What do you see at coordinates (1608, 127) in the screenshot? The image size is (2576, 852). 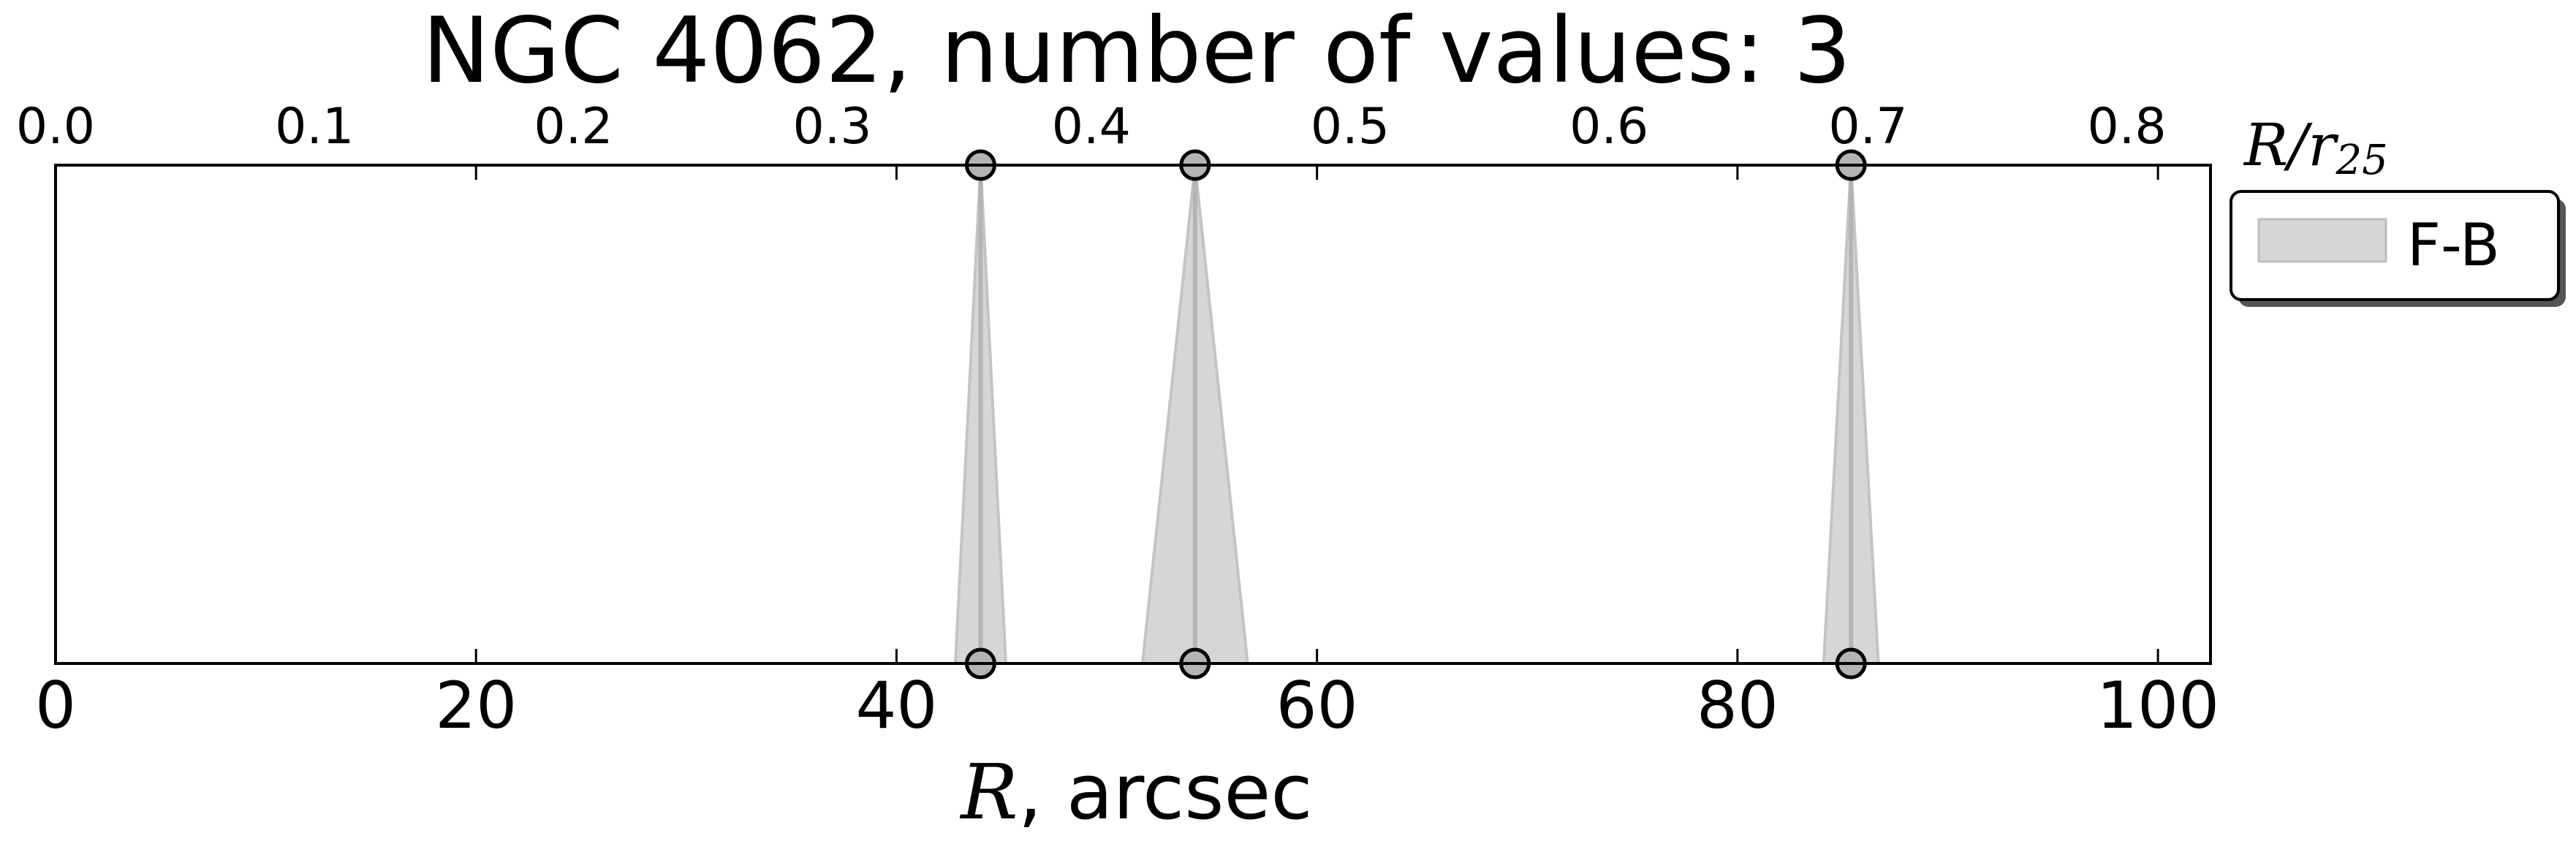 I see `x2-tick-label: 0.6` at bounding box center [1608, 127].